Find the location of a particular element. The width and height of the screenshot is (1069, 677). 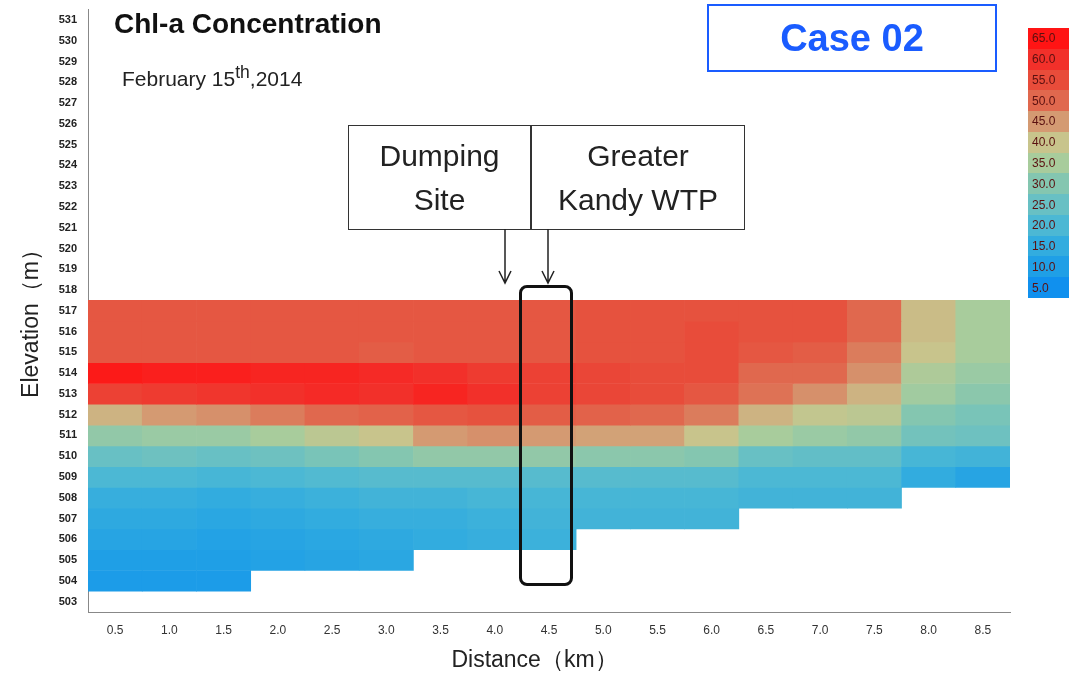

x-tick-label: 7.5 is located at coordinates (875, 629).